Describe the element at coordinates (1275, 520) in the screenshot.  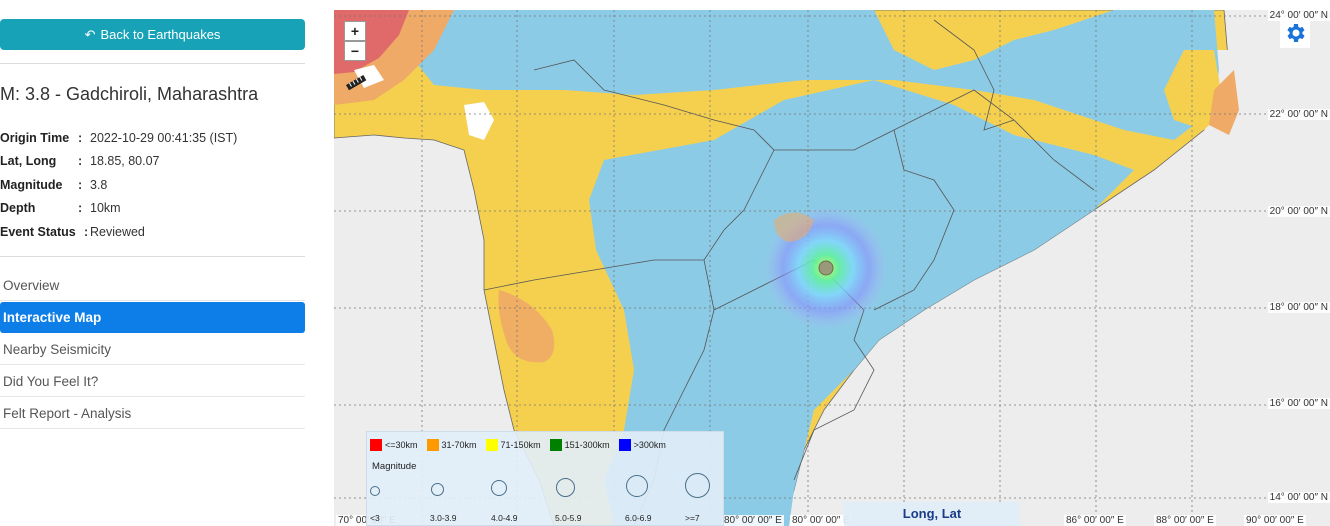
I see `lon-label: 90° 00′ 00″ E` at that location.